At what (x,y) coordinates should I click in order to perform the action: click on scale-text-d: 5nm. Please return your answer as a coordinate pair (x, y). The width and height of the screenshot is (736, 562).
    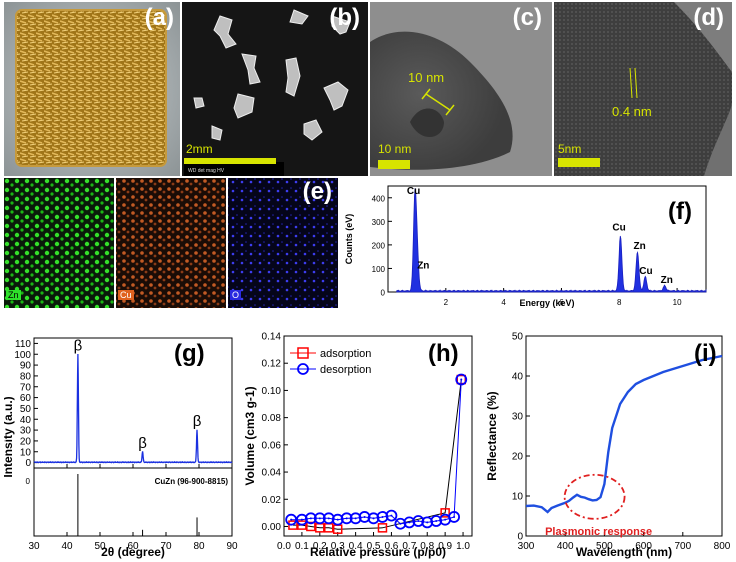
    Looking at the image, I should click on (570, 149).